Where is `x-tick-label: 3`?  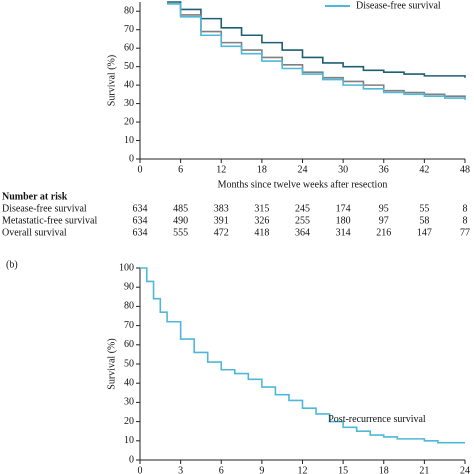 x-tick-label: 3 is located at coordinates (180, 469).